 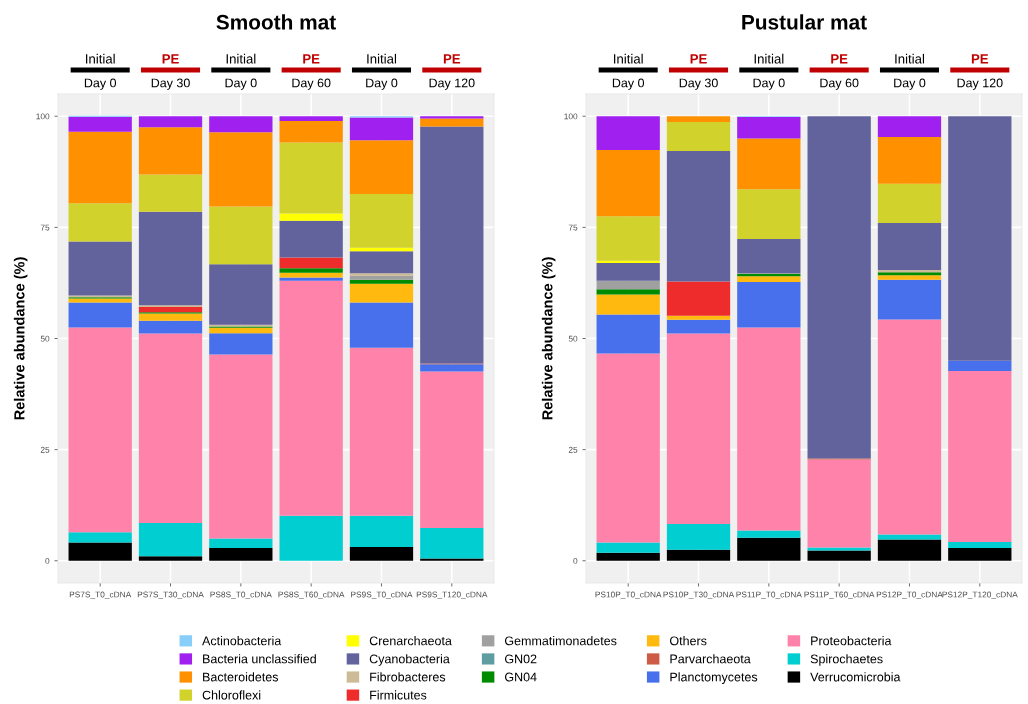 I want to click on legend-label: Bacteroidetes, so click(x=241, y=677).